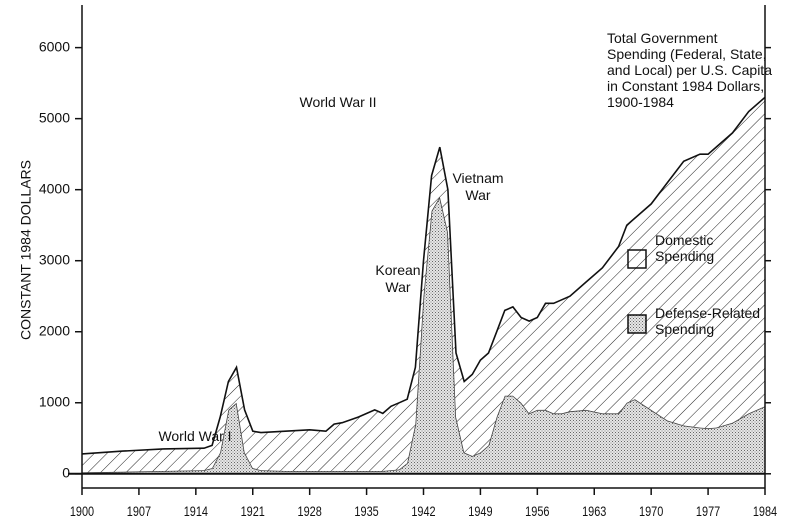 This screenshot has width=787, height=531. Describe the element at coordinates (537, 512) in the screenshot. I see `x-tick-label: 1956` at that location.